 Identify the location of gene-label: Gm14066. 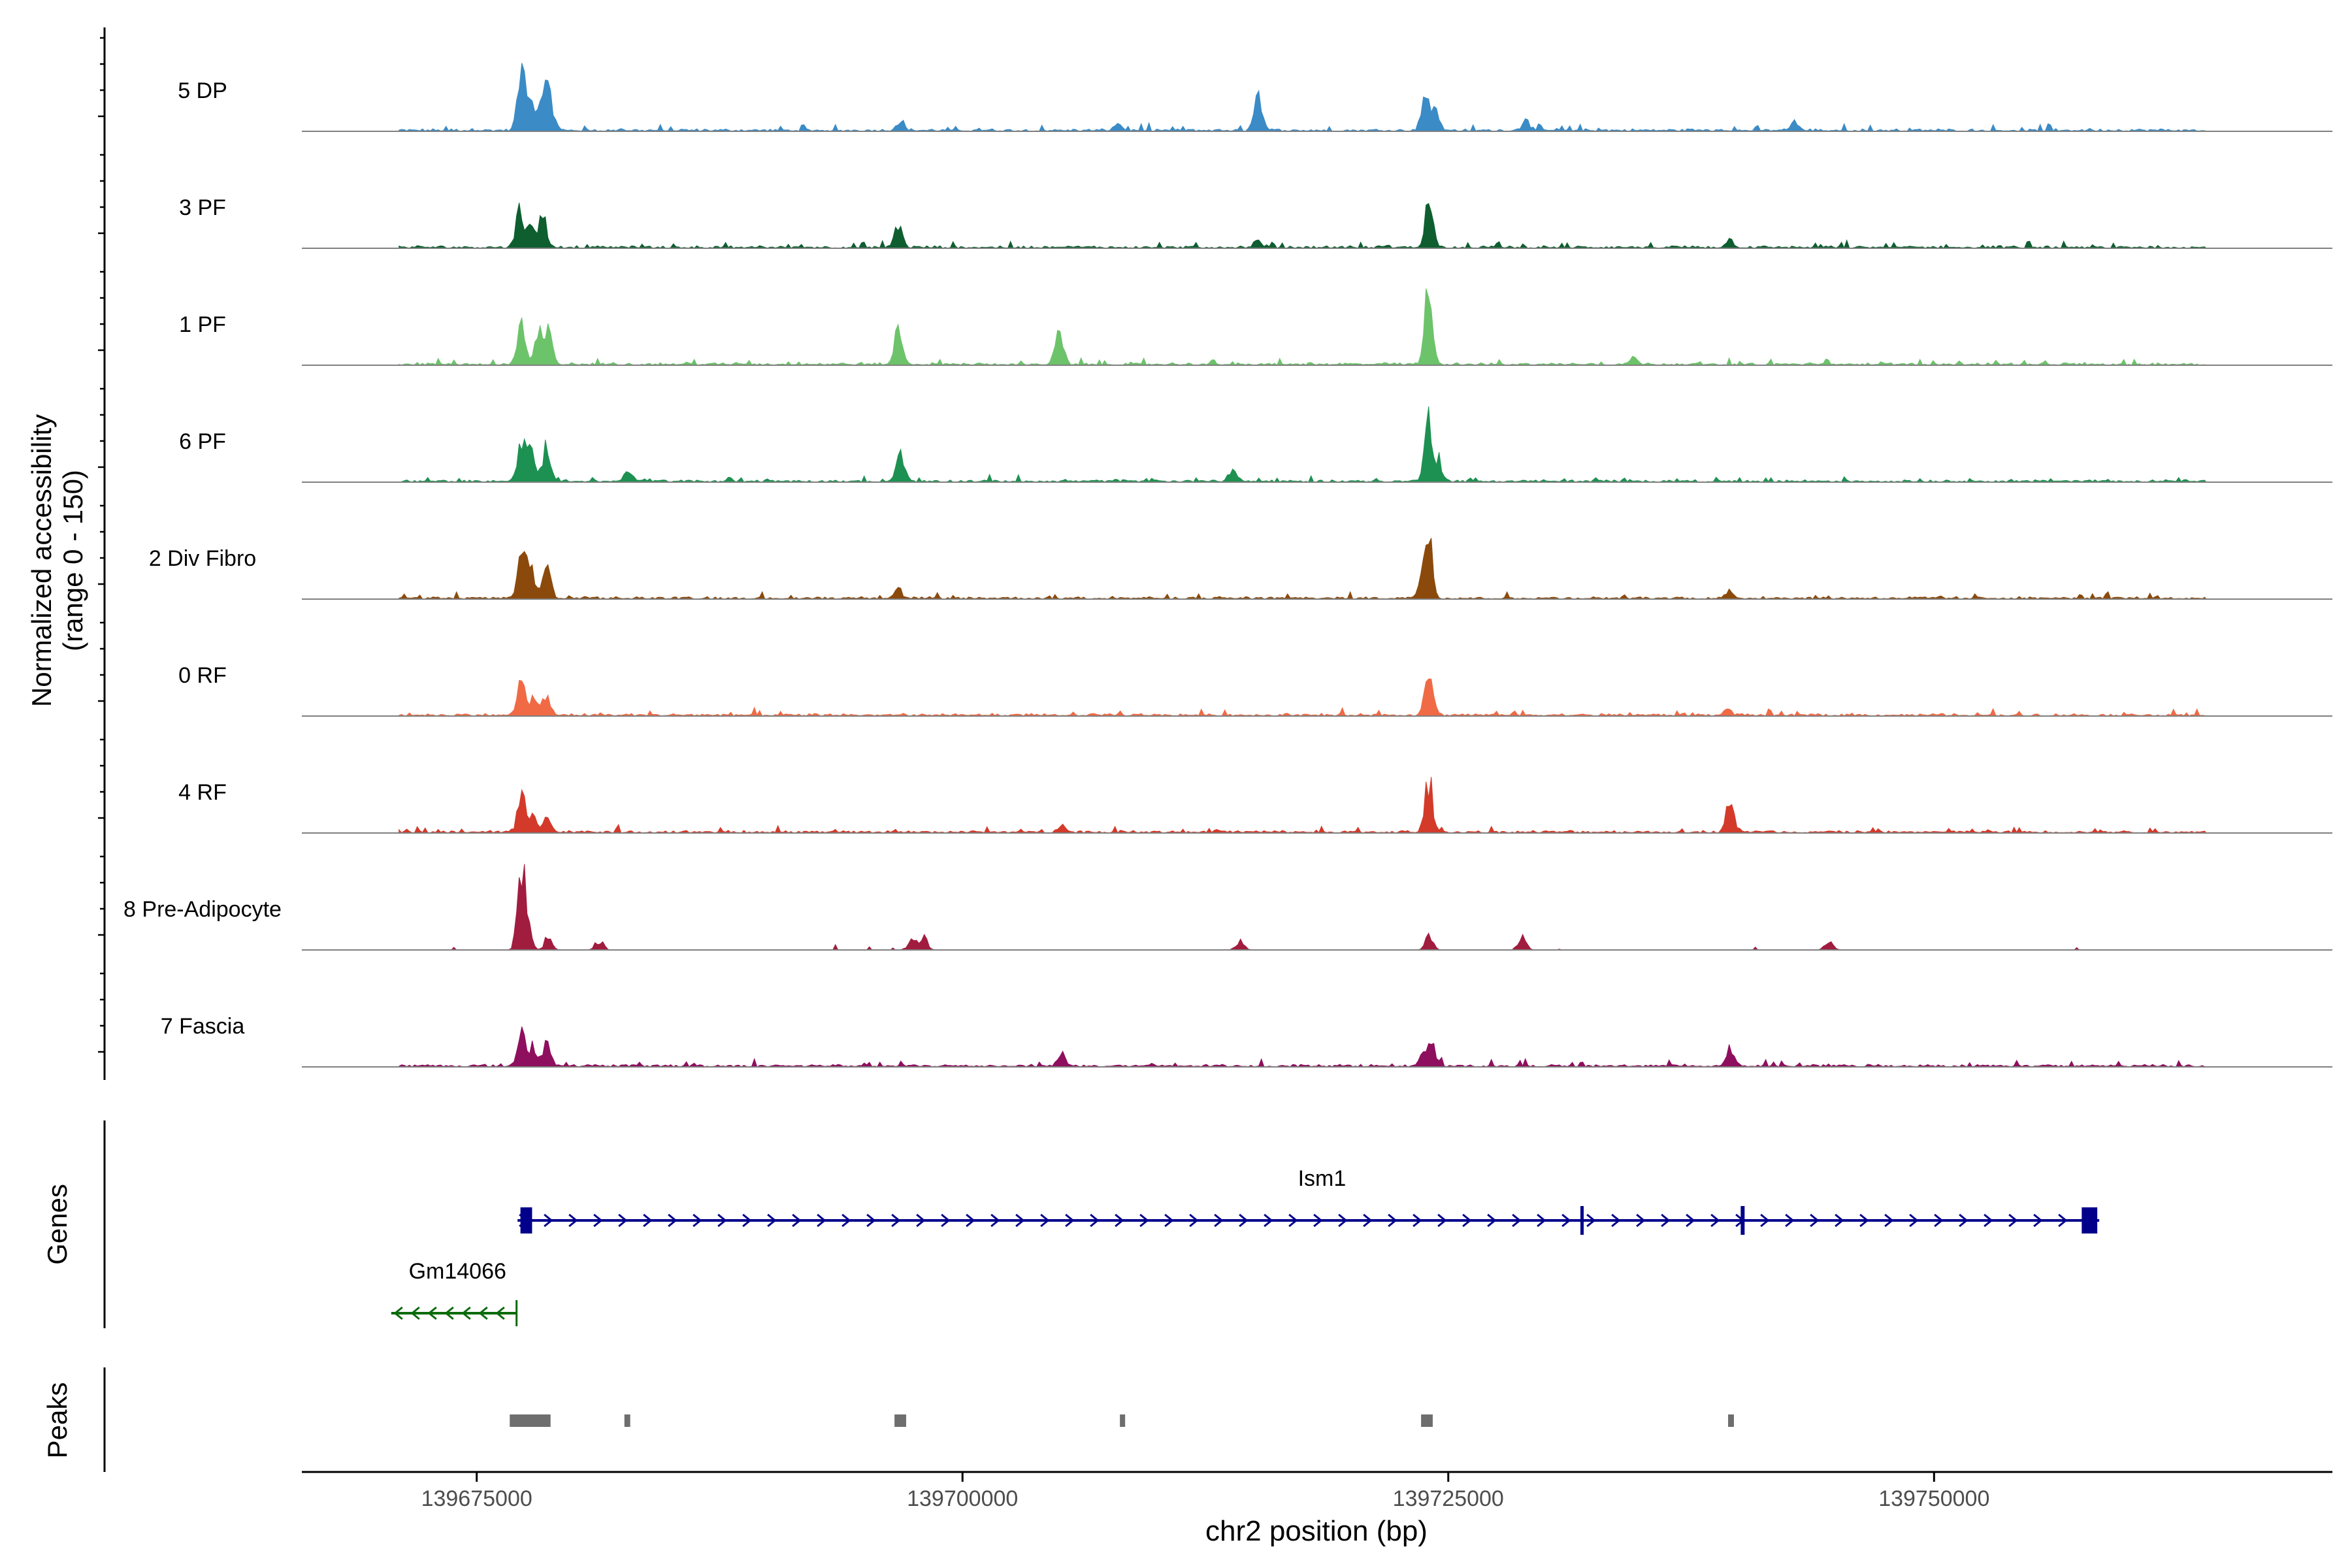
(457, 1271).